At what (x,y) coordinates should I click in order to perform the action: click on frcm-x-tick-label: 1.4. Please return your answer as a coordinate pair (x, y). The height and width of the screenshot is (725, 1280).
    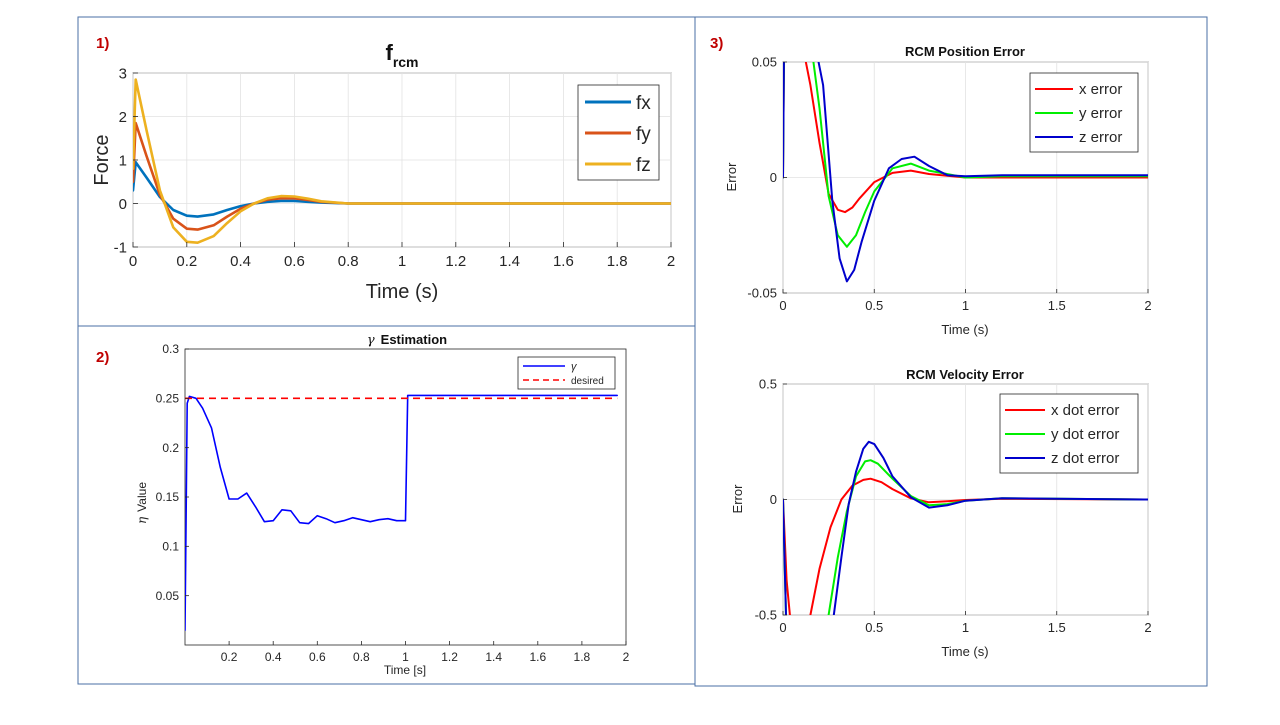
    Looking at the image, I should click on (509, 261).